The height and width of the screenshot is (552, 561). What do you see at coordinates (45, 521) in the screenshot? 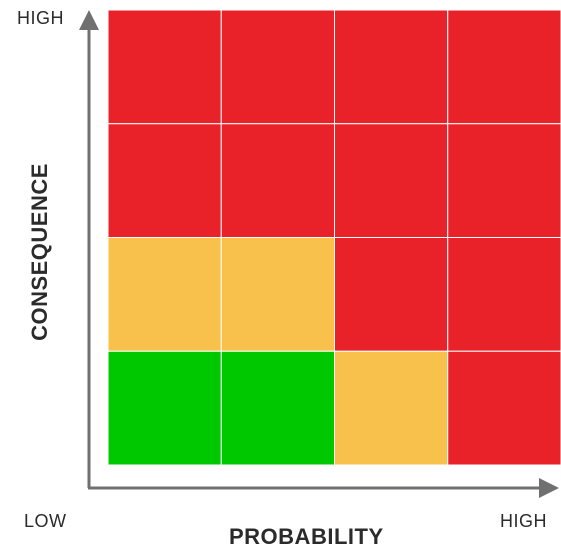
I see `x-axis-low-label: LOW` at bounding box center [45, 521].